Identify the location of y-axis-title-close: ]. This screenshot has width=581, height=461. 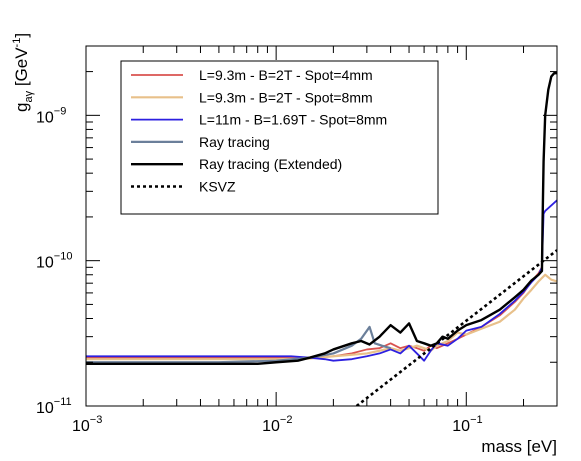
(21, 35).